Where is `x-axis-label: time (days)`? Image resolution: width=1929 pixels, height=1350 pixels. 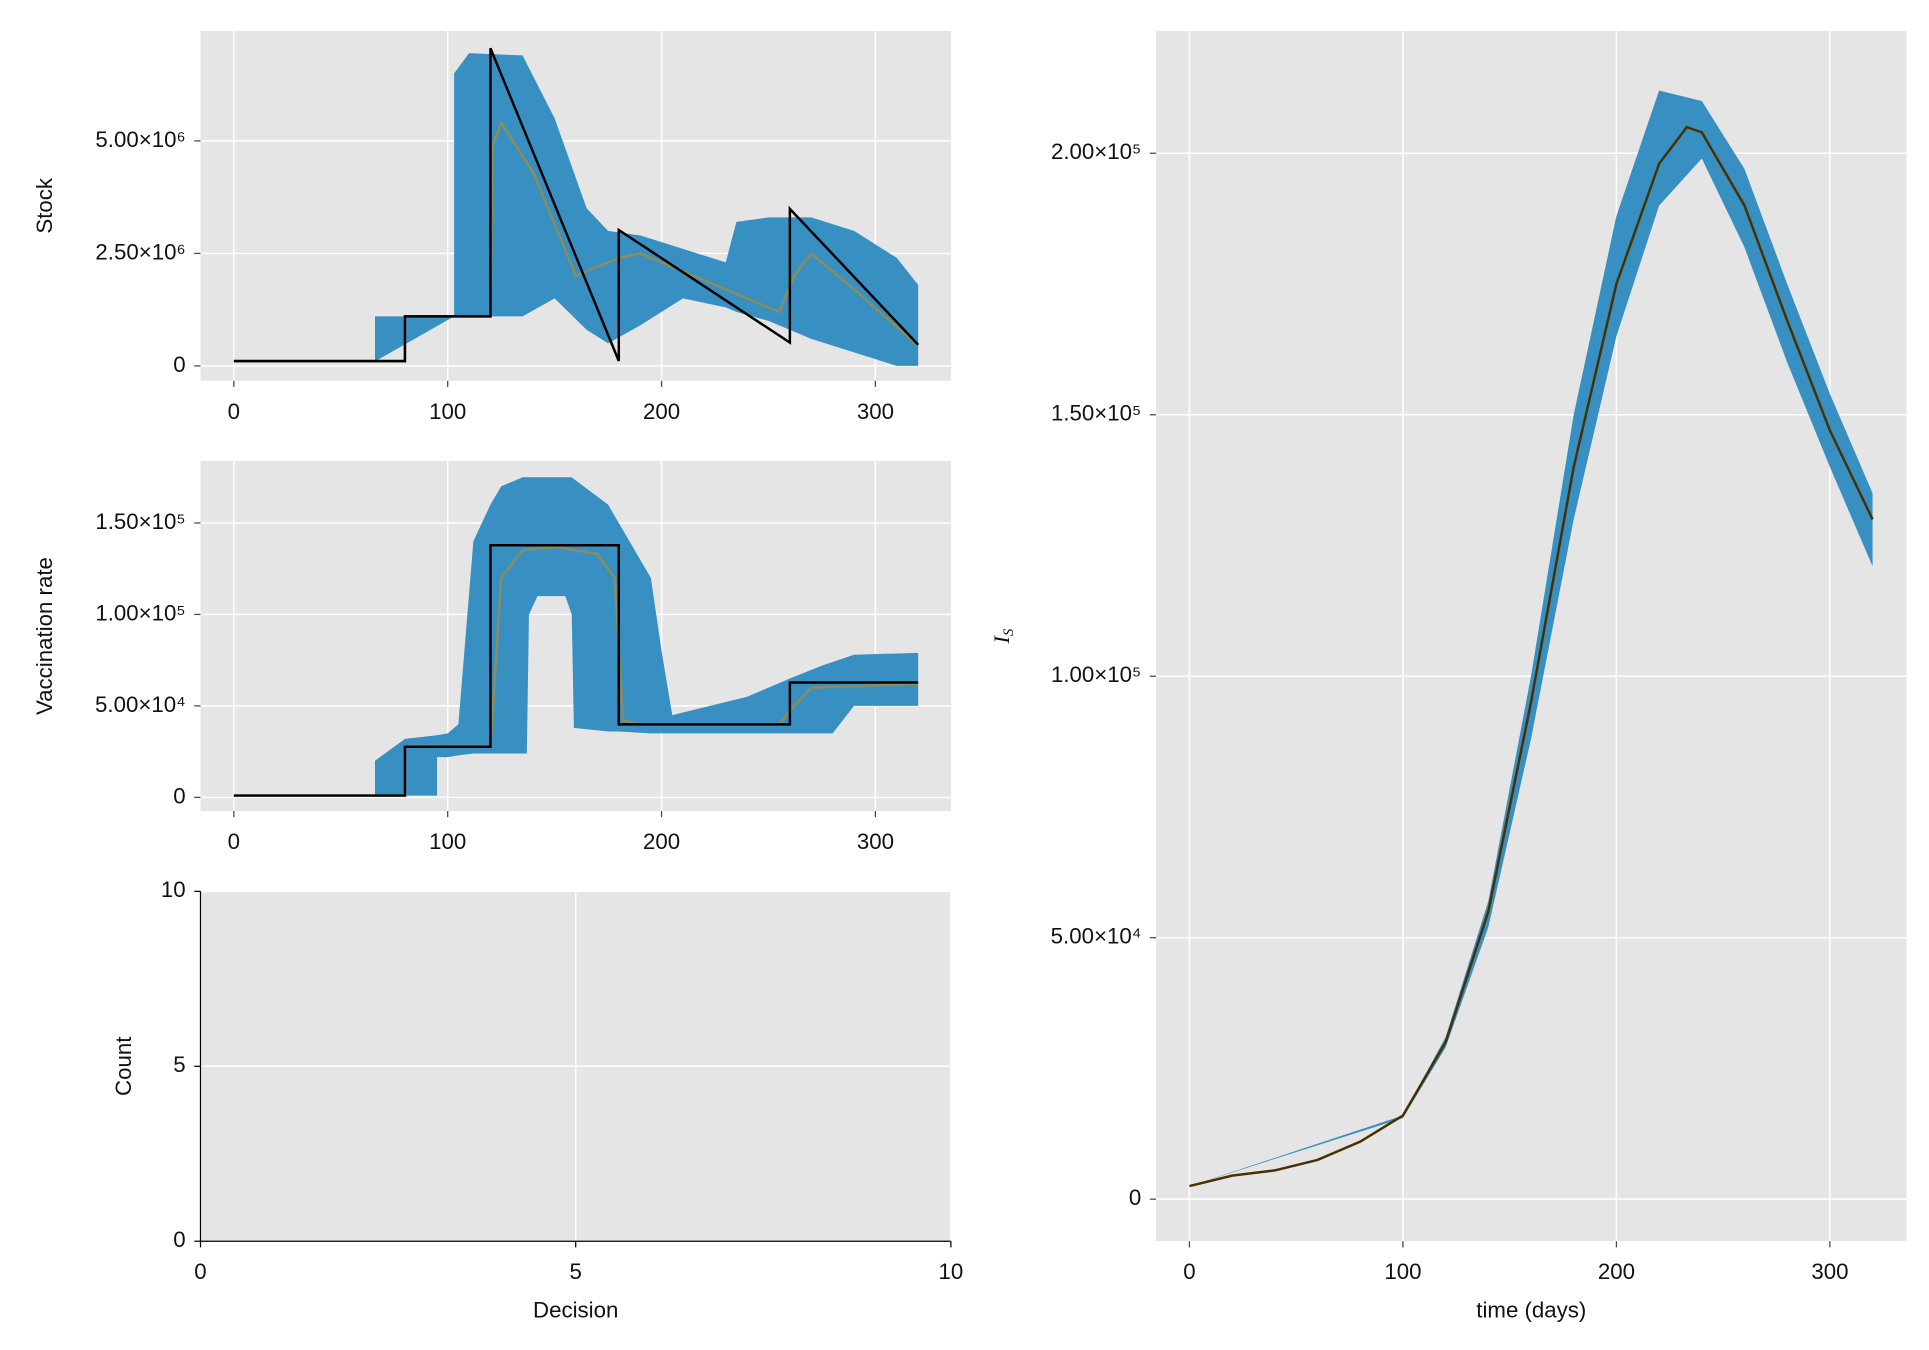
x-axis-label: time (days) is located at coordinates (1531, 1310).